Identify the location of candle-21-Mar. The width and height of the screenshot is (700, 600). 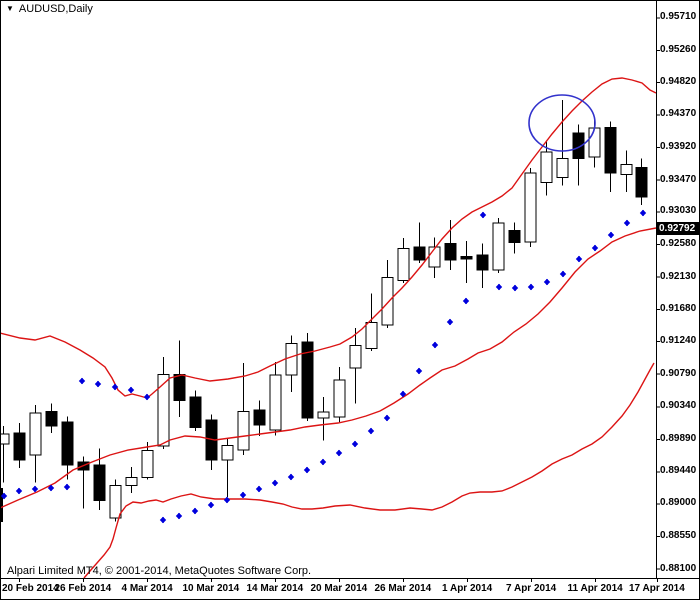
(355, 366).